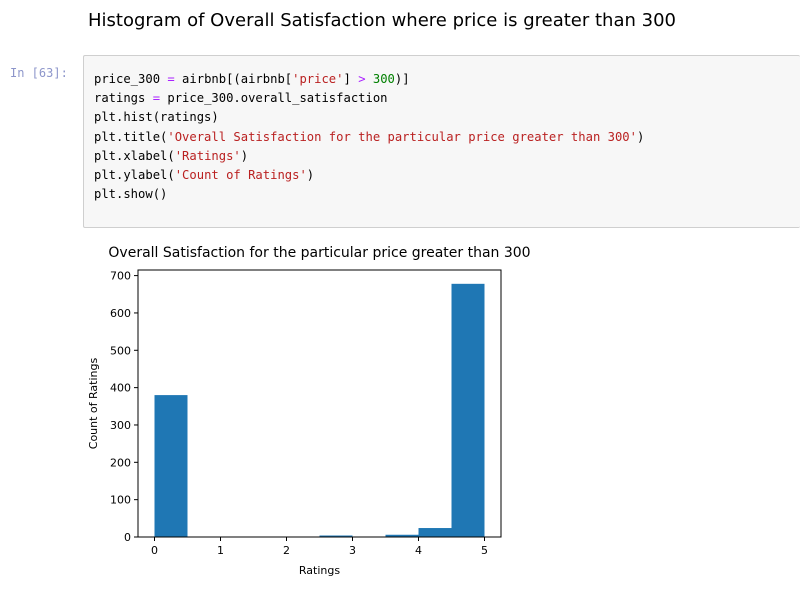 The height and width of the screenshot is (600, 800). Describe the element at coordinates (120, 500) in the screenshot. I see `y-tick-label: 100` at that location.